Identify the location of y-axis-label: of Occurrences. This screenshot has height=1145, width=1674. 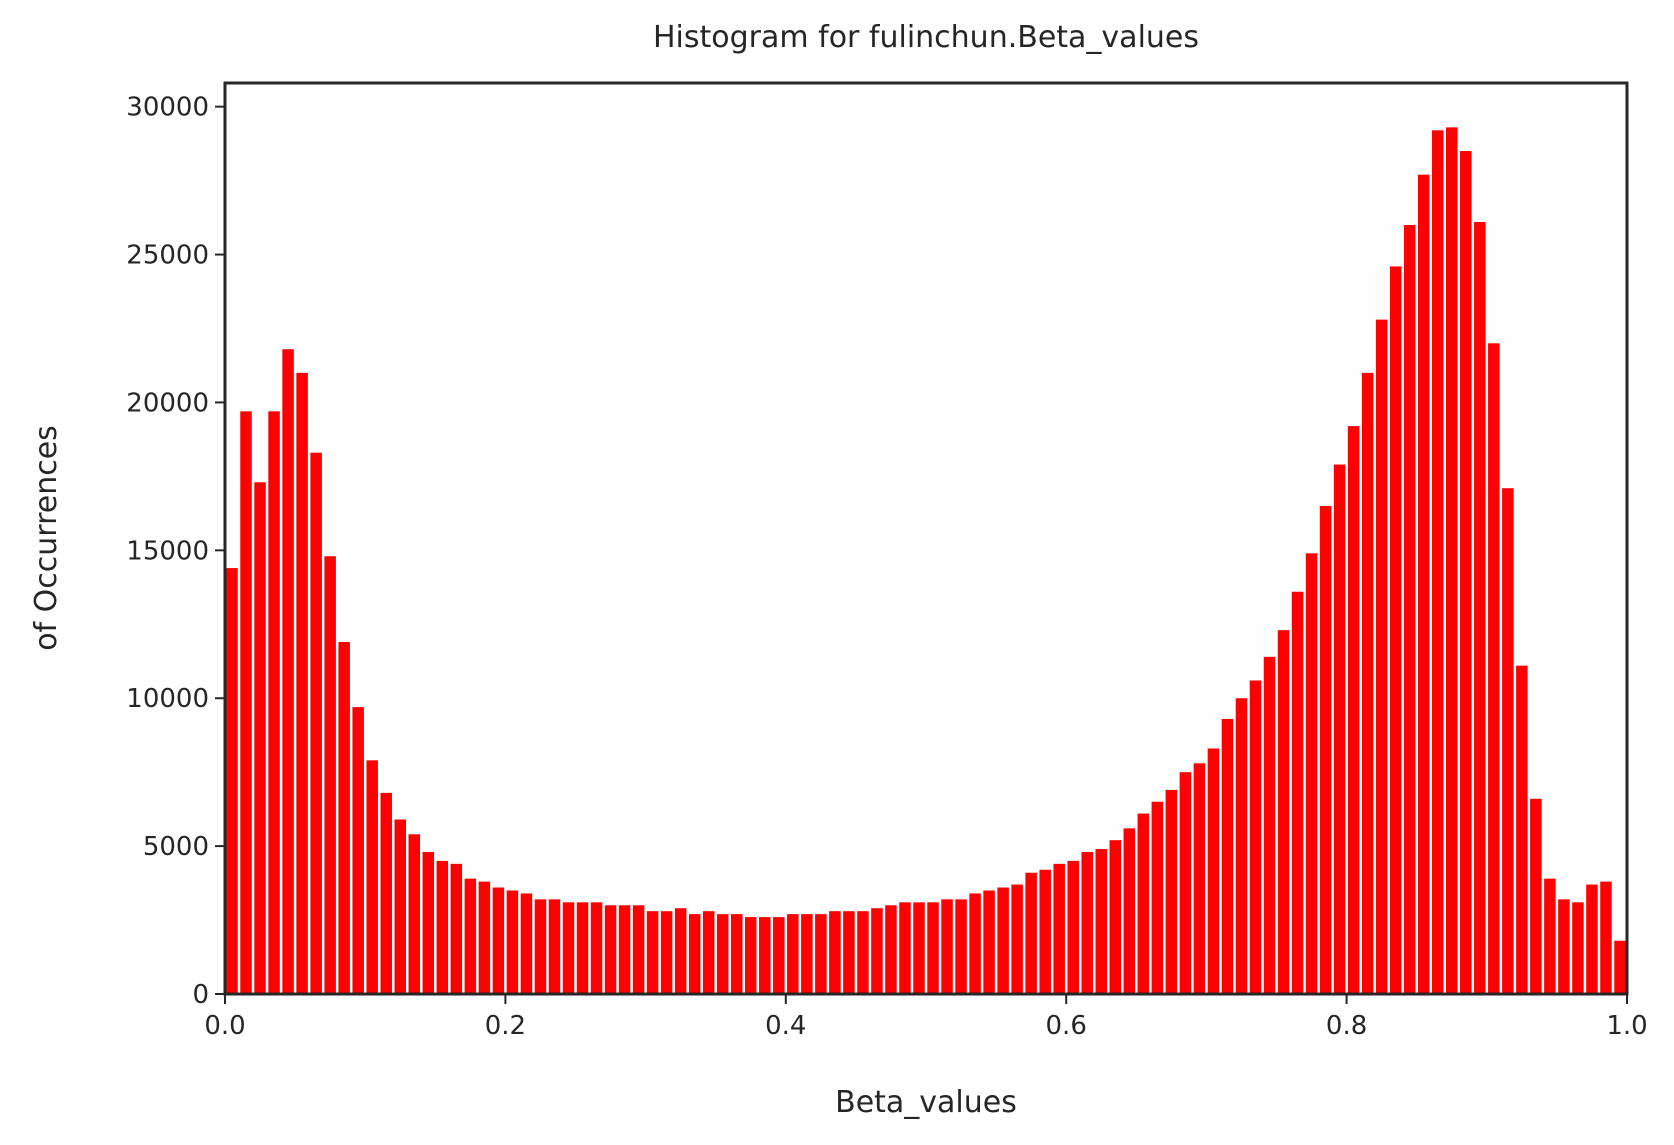
(46, 538).